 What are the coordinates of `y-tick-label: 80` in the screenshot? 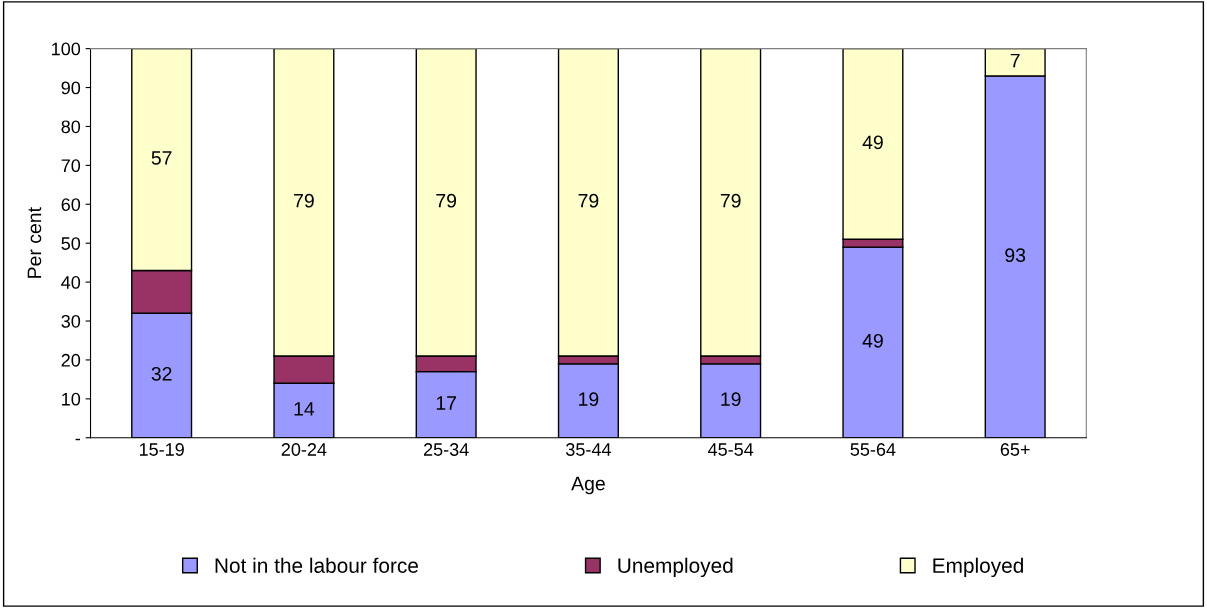 It's located at (71, 127).